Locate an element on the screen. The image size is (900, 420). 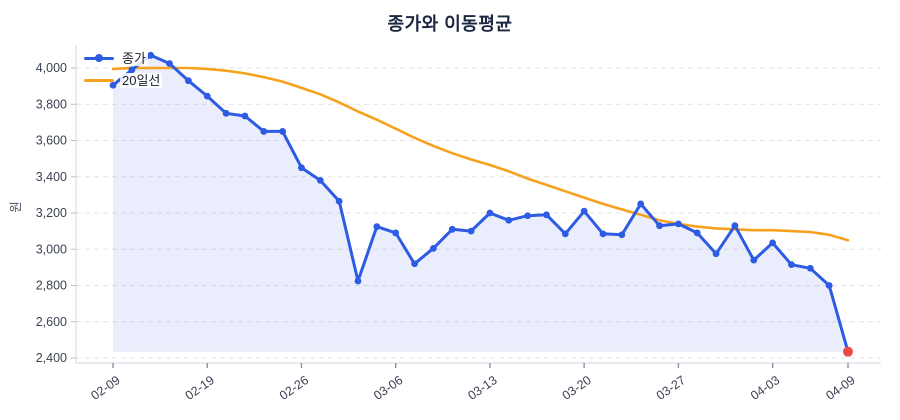
y-tick-label: 3,600 is located at coordinates (51, 141).